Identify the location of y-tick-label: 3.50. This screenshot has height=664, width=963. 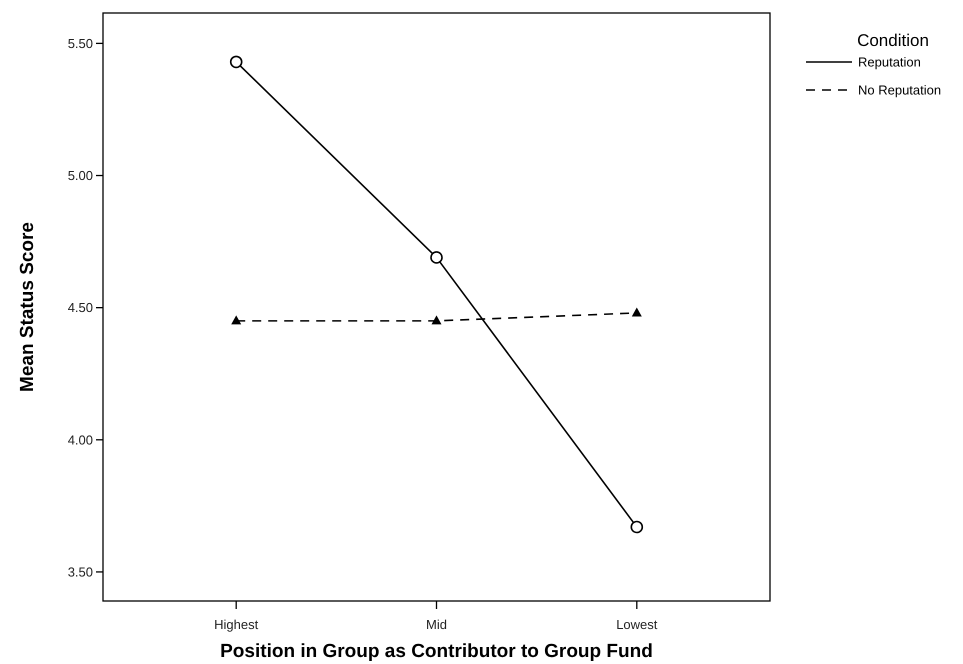
(80, 572).